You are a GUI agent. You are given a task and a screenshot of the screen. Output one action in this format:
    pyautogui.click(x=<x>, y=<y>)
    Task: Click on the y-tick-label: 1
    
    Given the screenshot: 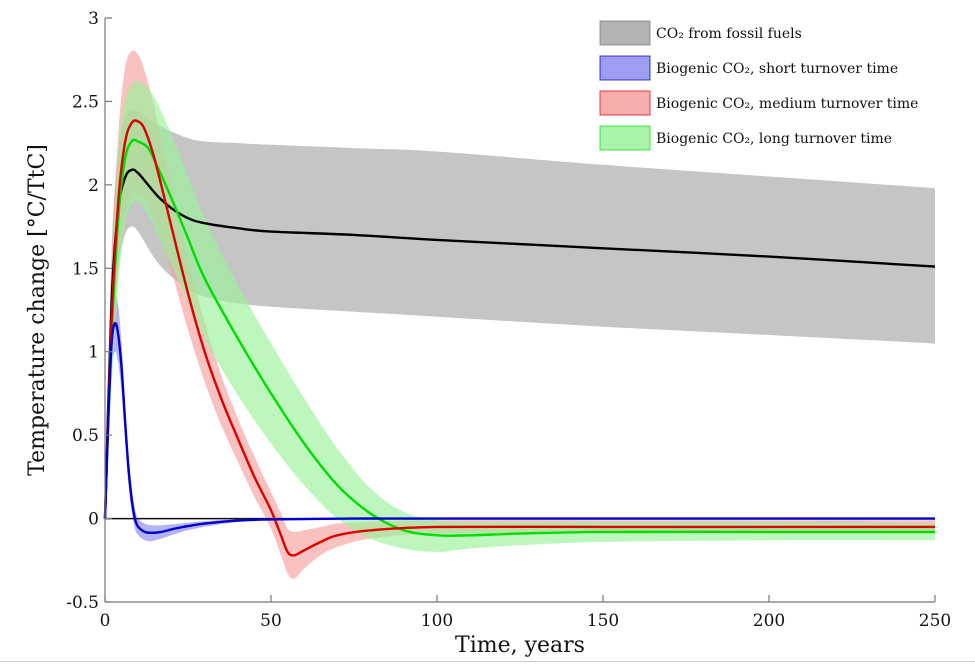 What is the action you would take?
    pyautogui.click(x=93, y=353)
    